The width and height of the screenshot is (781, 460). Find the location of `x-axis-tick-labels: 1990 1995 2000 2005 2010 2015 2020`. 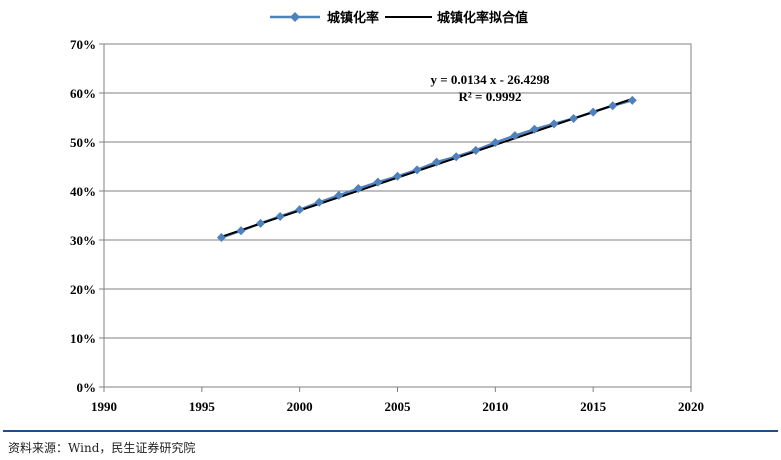

x-axis-tick-labels: 1990 1995 2000 2005 2010 2015 2020 is located at coordinates (397, 400).